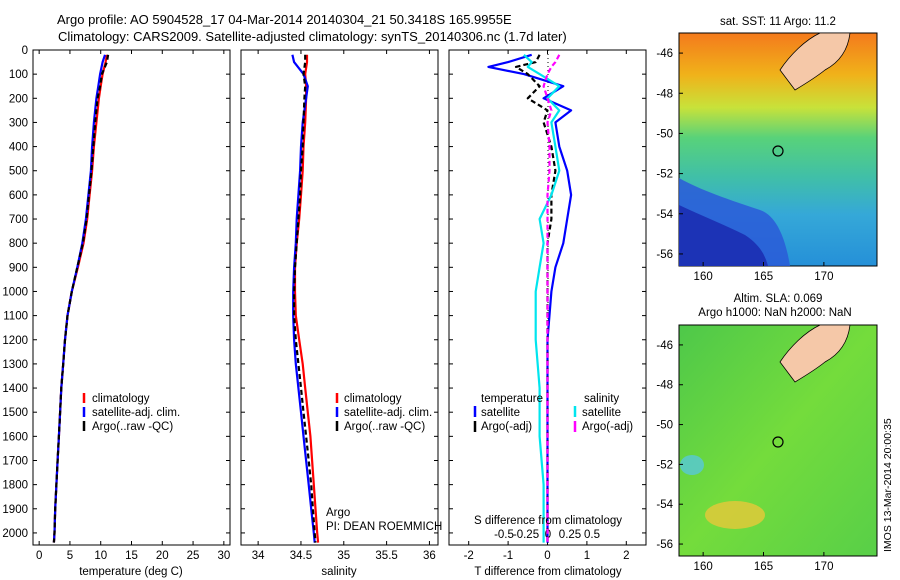 This screenshot has width=900, height=580. What do you see at coordinates (512, 399) in the screenshot?
I see `legend-title-temperature: temperature` at bounding box center [512, 399].